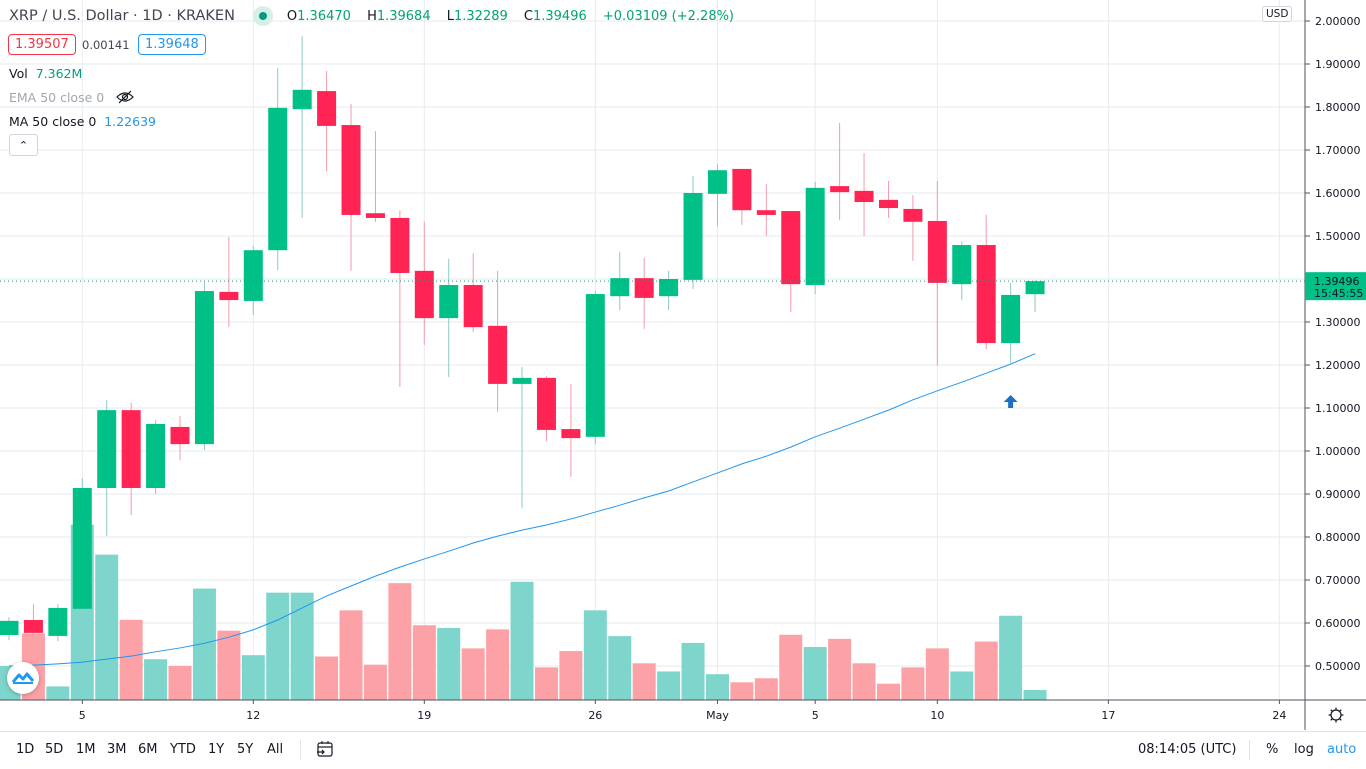 The height and width of the screenshot is (769, 1366). I want to click on collapse-legend-button: ⌃, so click(23, 145).